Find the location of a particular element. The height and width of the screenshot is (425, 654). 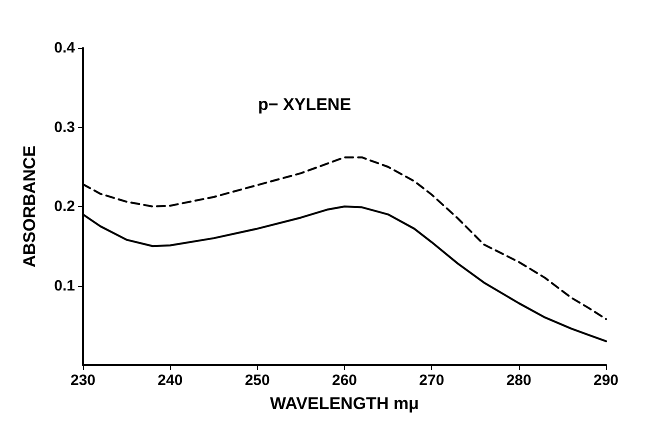

x-tick-label: 240 is located at coordinates (170, 380).